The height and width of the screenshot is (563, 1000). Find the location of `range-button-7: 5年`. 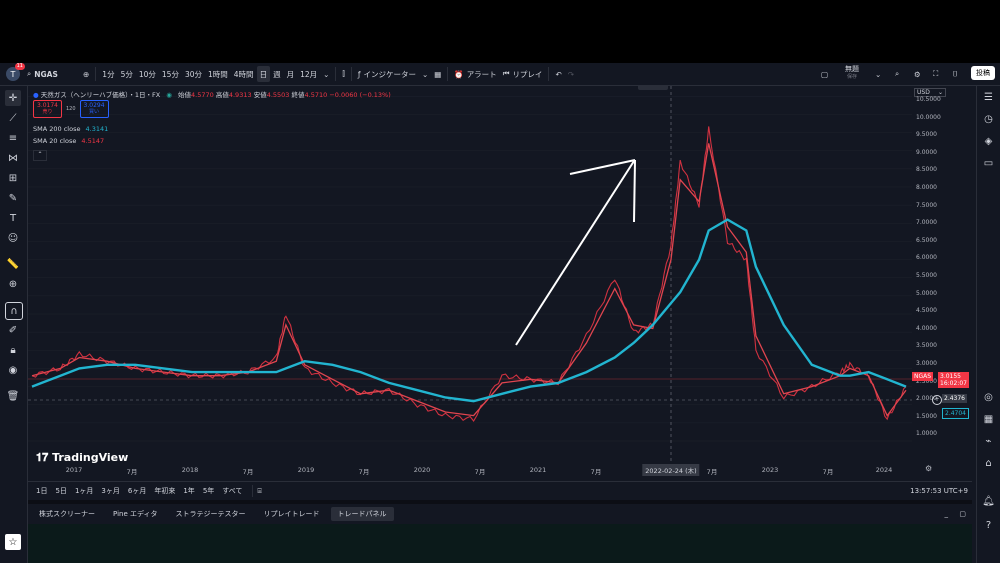

range-button-7: 5年 is located at coordinates (208, 491).